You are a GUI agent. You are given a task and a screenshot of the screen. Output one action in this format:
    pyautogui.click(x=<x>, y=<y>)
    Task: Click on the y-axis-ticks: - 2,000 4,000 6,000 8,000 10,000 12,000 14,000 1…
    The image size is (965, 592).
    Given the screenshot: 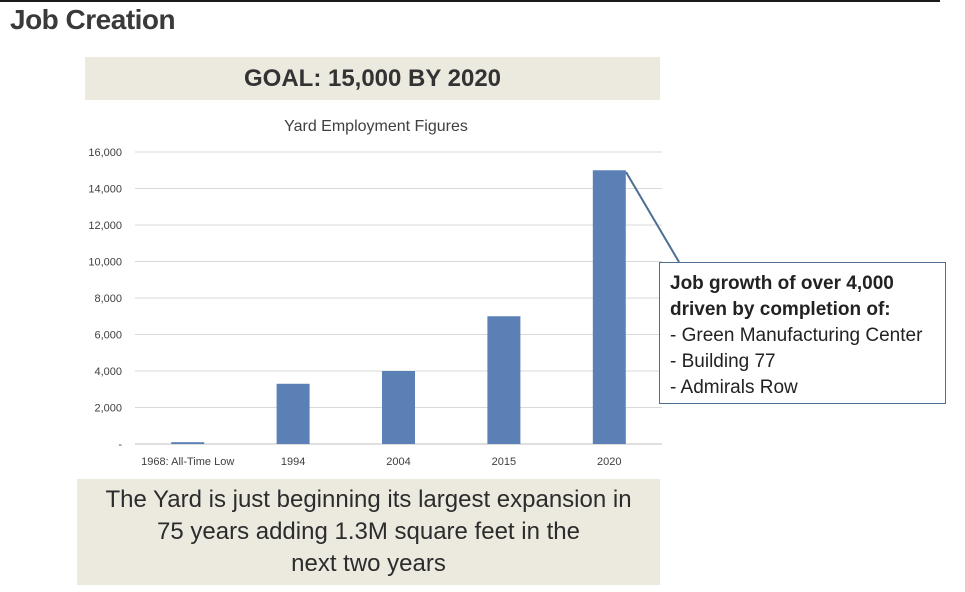 What is the action you would take?
    pyautogui.click(x=105, y=299)
    